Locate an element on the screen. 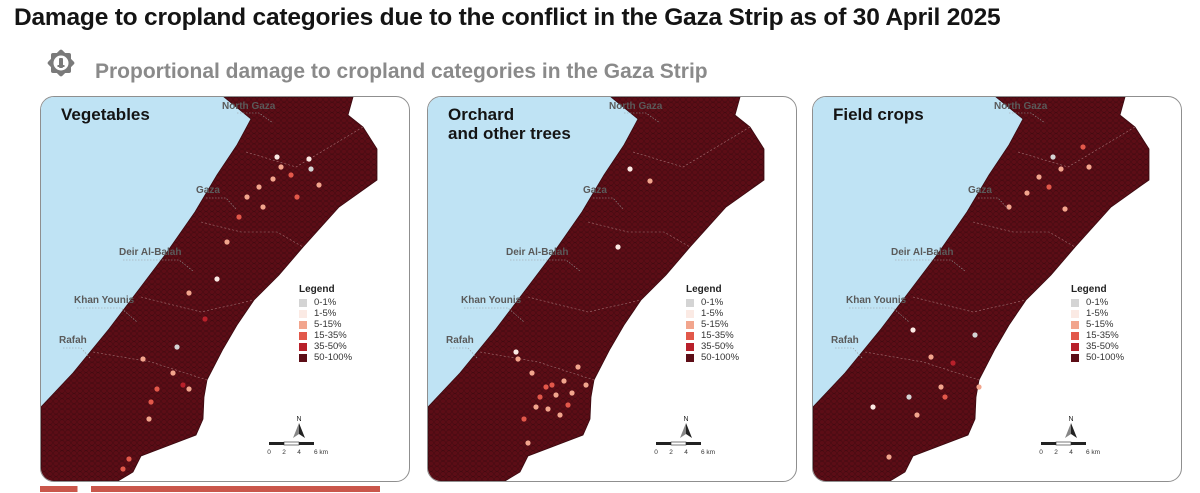  legend-label: 50-100% is located at coordinates (333, 357).